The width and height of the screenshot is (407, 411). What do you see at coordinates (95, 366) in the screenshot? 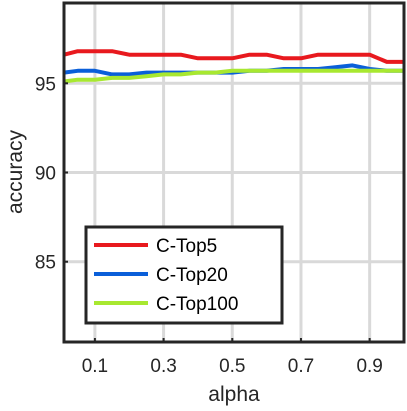
I see `x-tick-label: 0.1` at bounding box center [95, 366].